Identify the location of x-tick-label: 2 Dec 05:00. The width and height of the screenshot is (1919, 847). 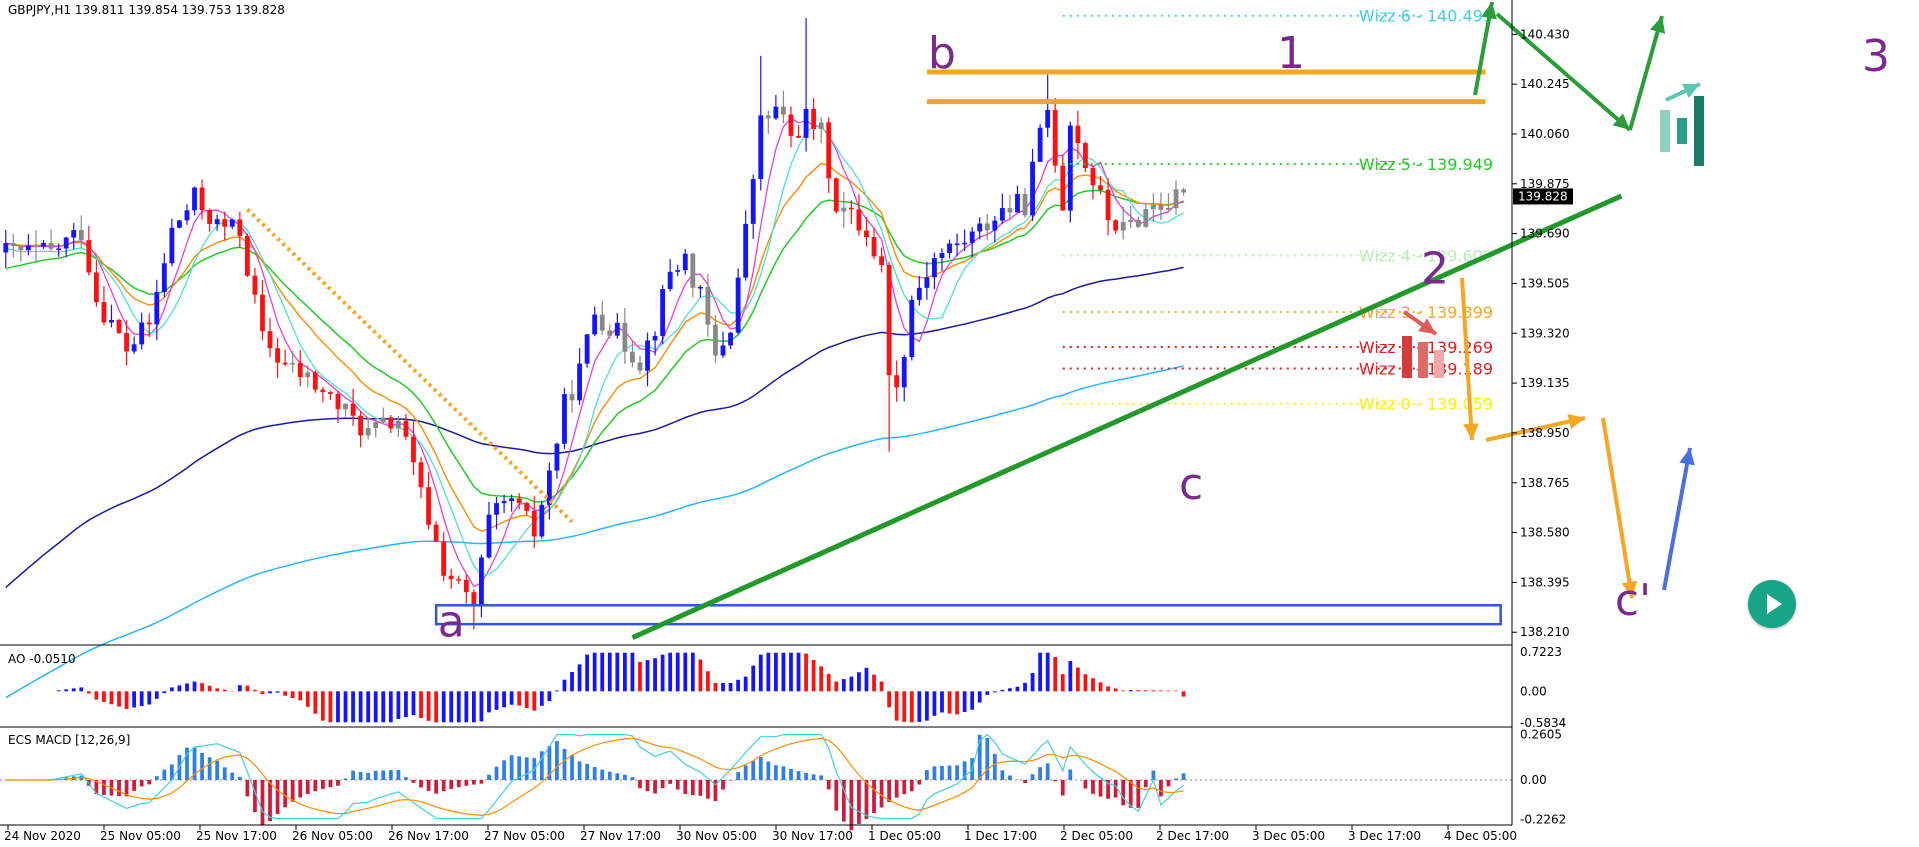
(1096, 836).